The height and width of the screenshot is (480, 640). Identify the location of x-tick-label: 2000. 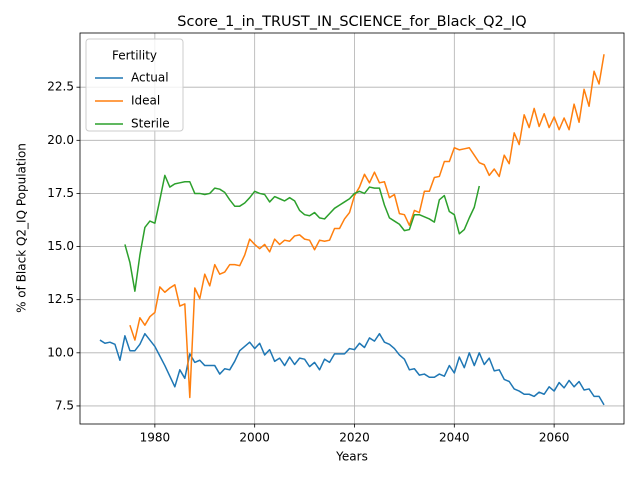
(254, 438).